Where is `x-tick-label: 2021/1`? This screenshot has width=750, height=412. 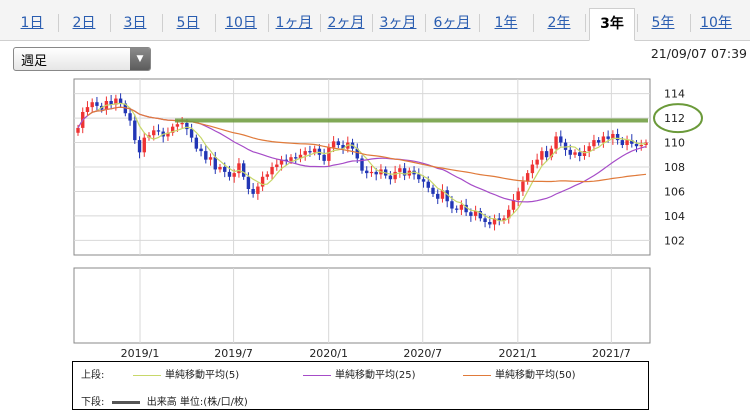 x-tick-label: 2021/1 is located at coordinates (517, 353).